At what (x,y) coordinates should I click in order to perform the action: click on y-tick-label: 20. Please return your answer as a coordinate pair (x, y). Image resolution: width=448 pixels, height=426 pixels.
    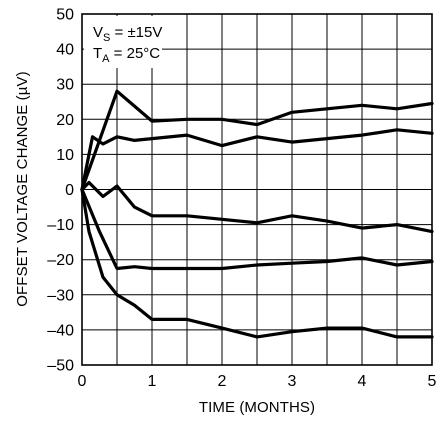
    Looking at the image, I should click on (65, 120).